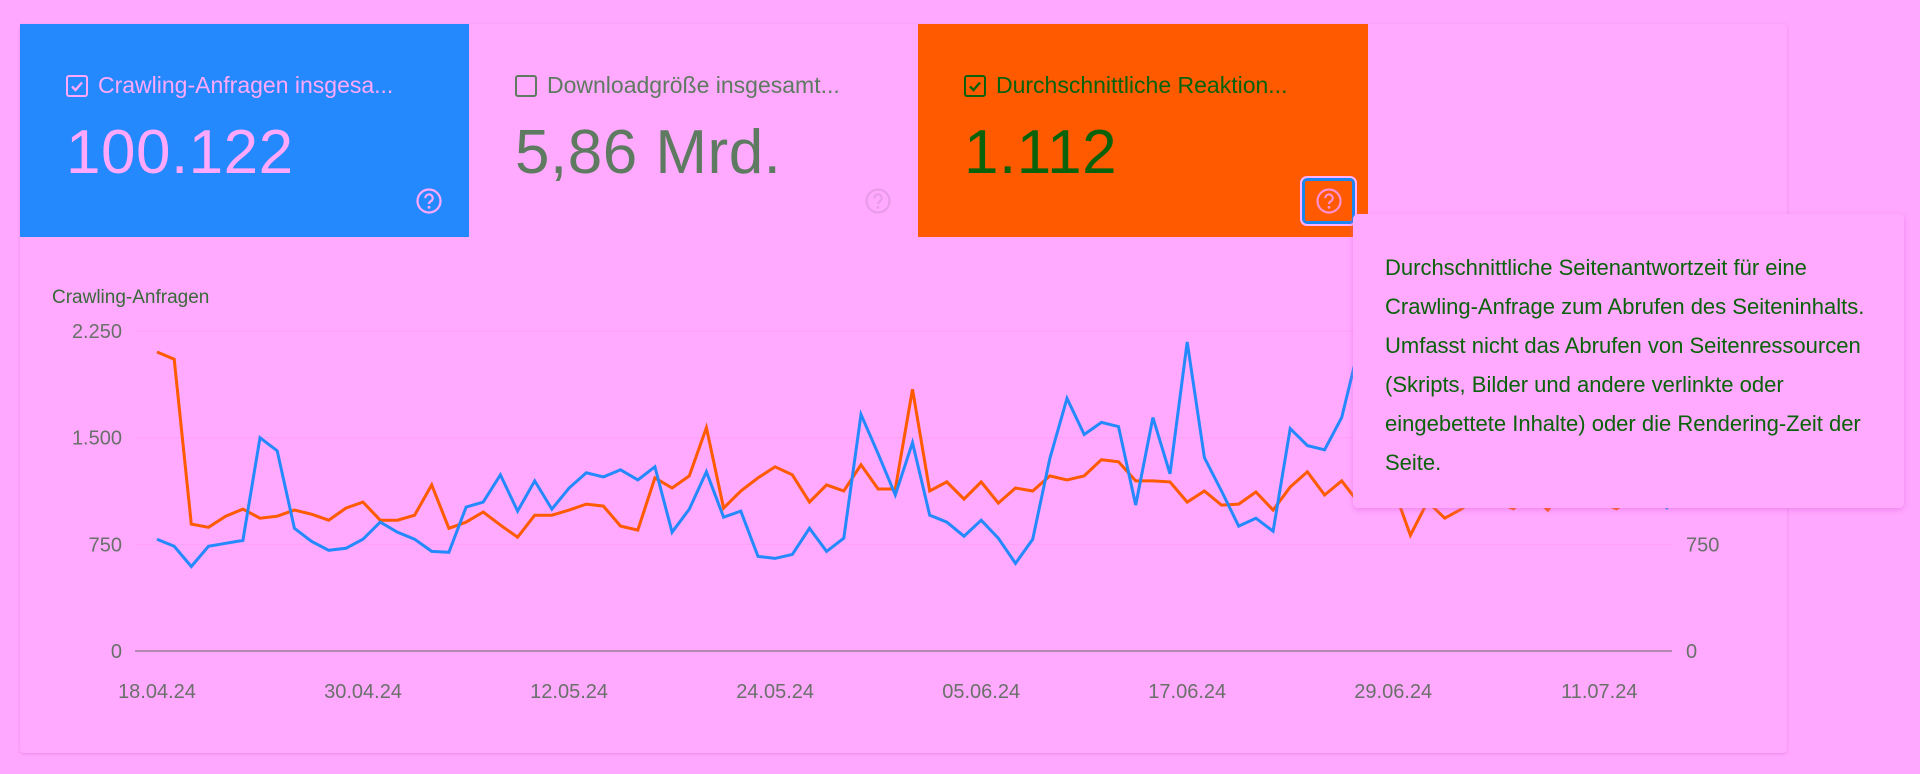  I want to click on right-y-axis-labels: 750 0, so click(1702, 598).